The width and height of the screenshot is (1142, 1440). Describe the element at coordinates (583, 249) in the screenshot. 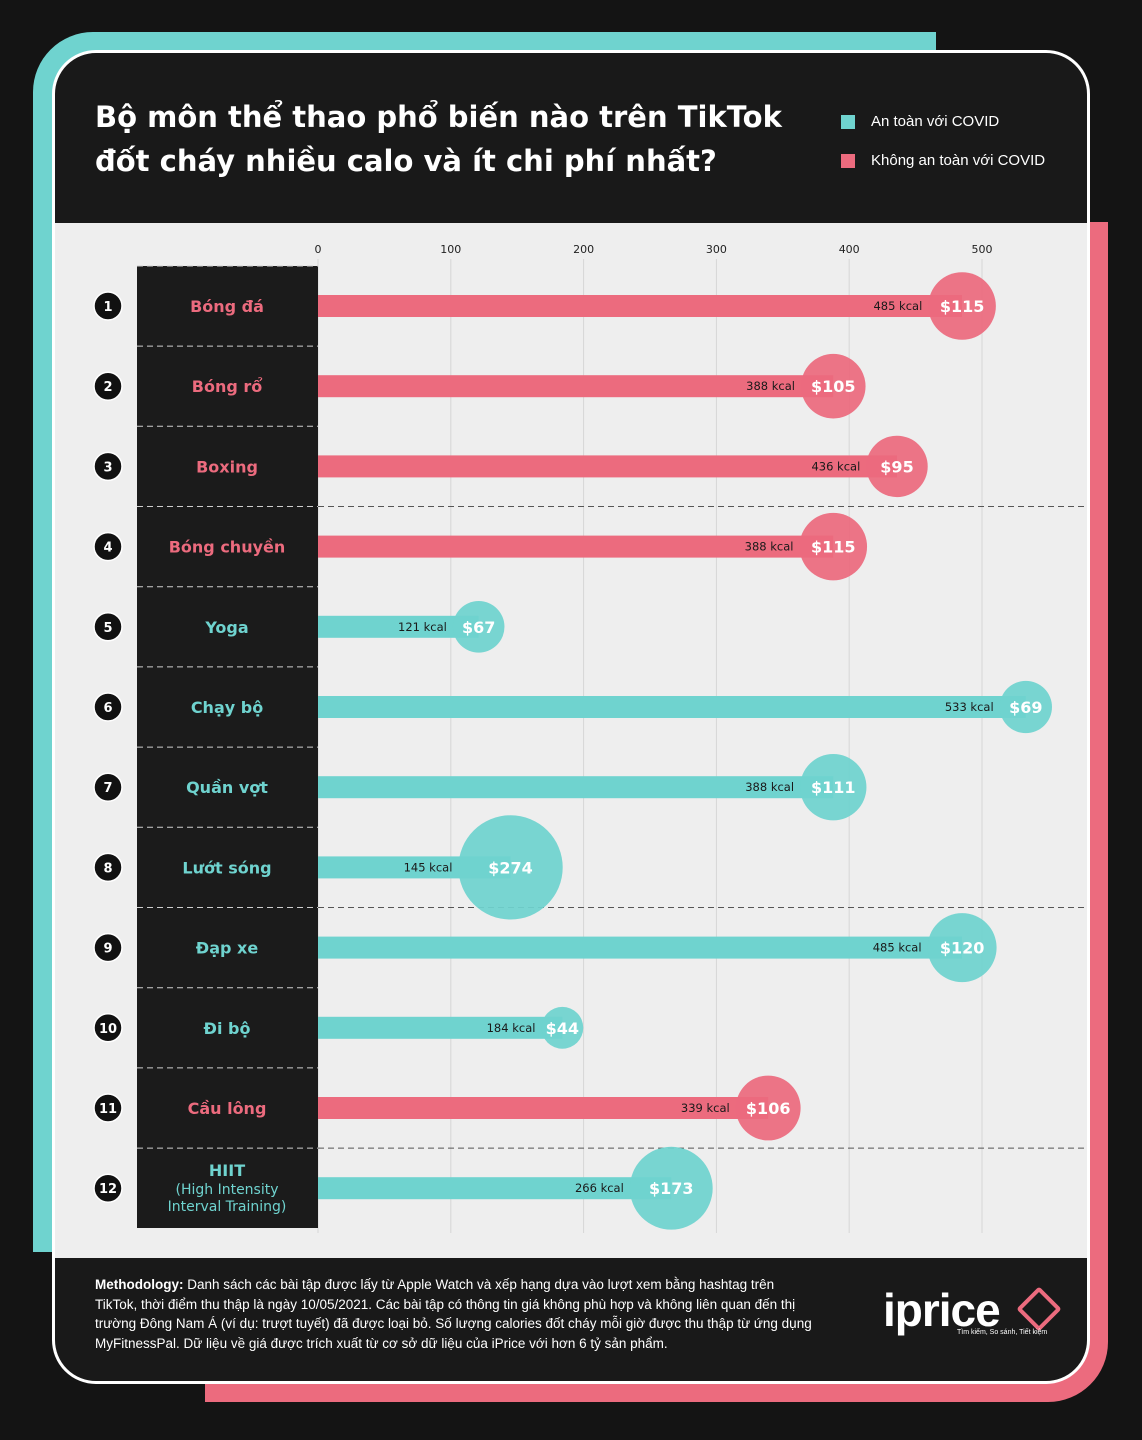

I see `x-tick-label-200: 200` at that location.